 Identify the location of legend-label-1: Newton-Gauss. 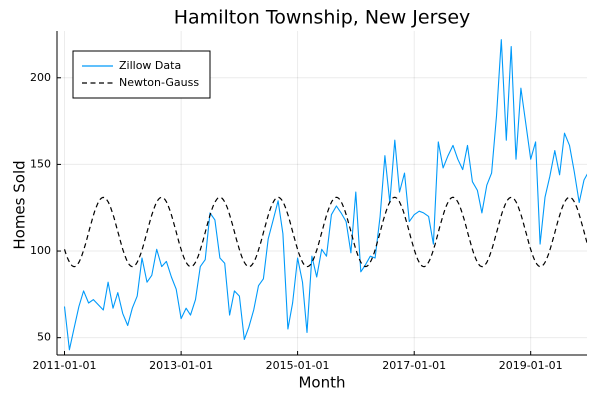
(159, 82).